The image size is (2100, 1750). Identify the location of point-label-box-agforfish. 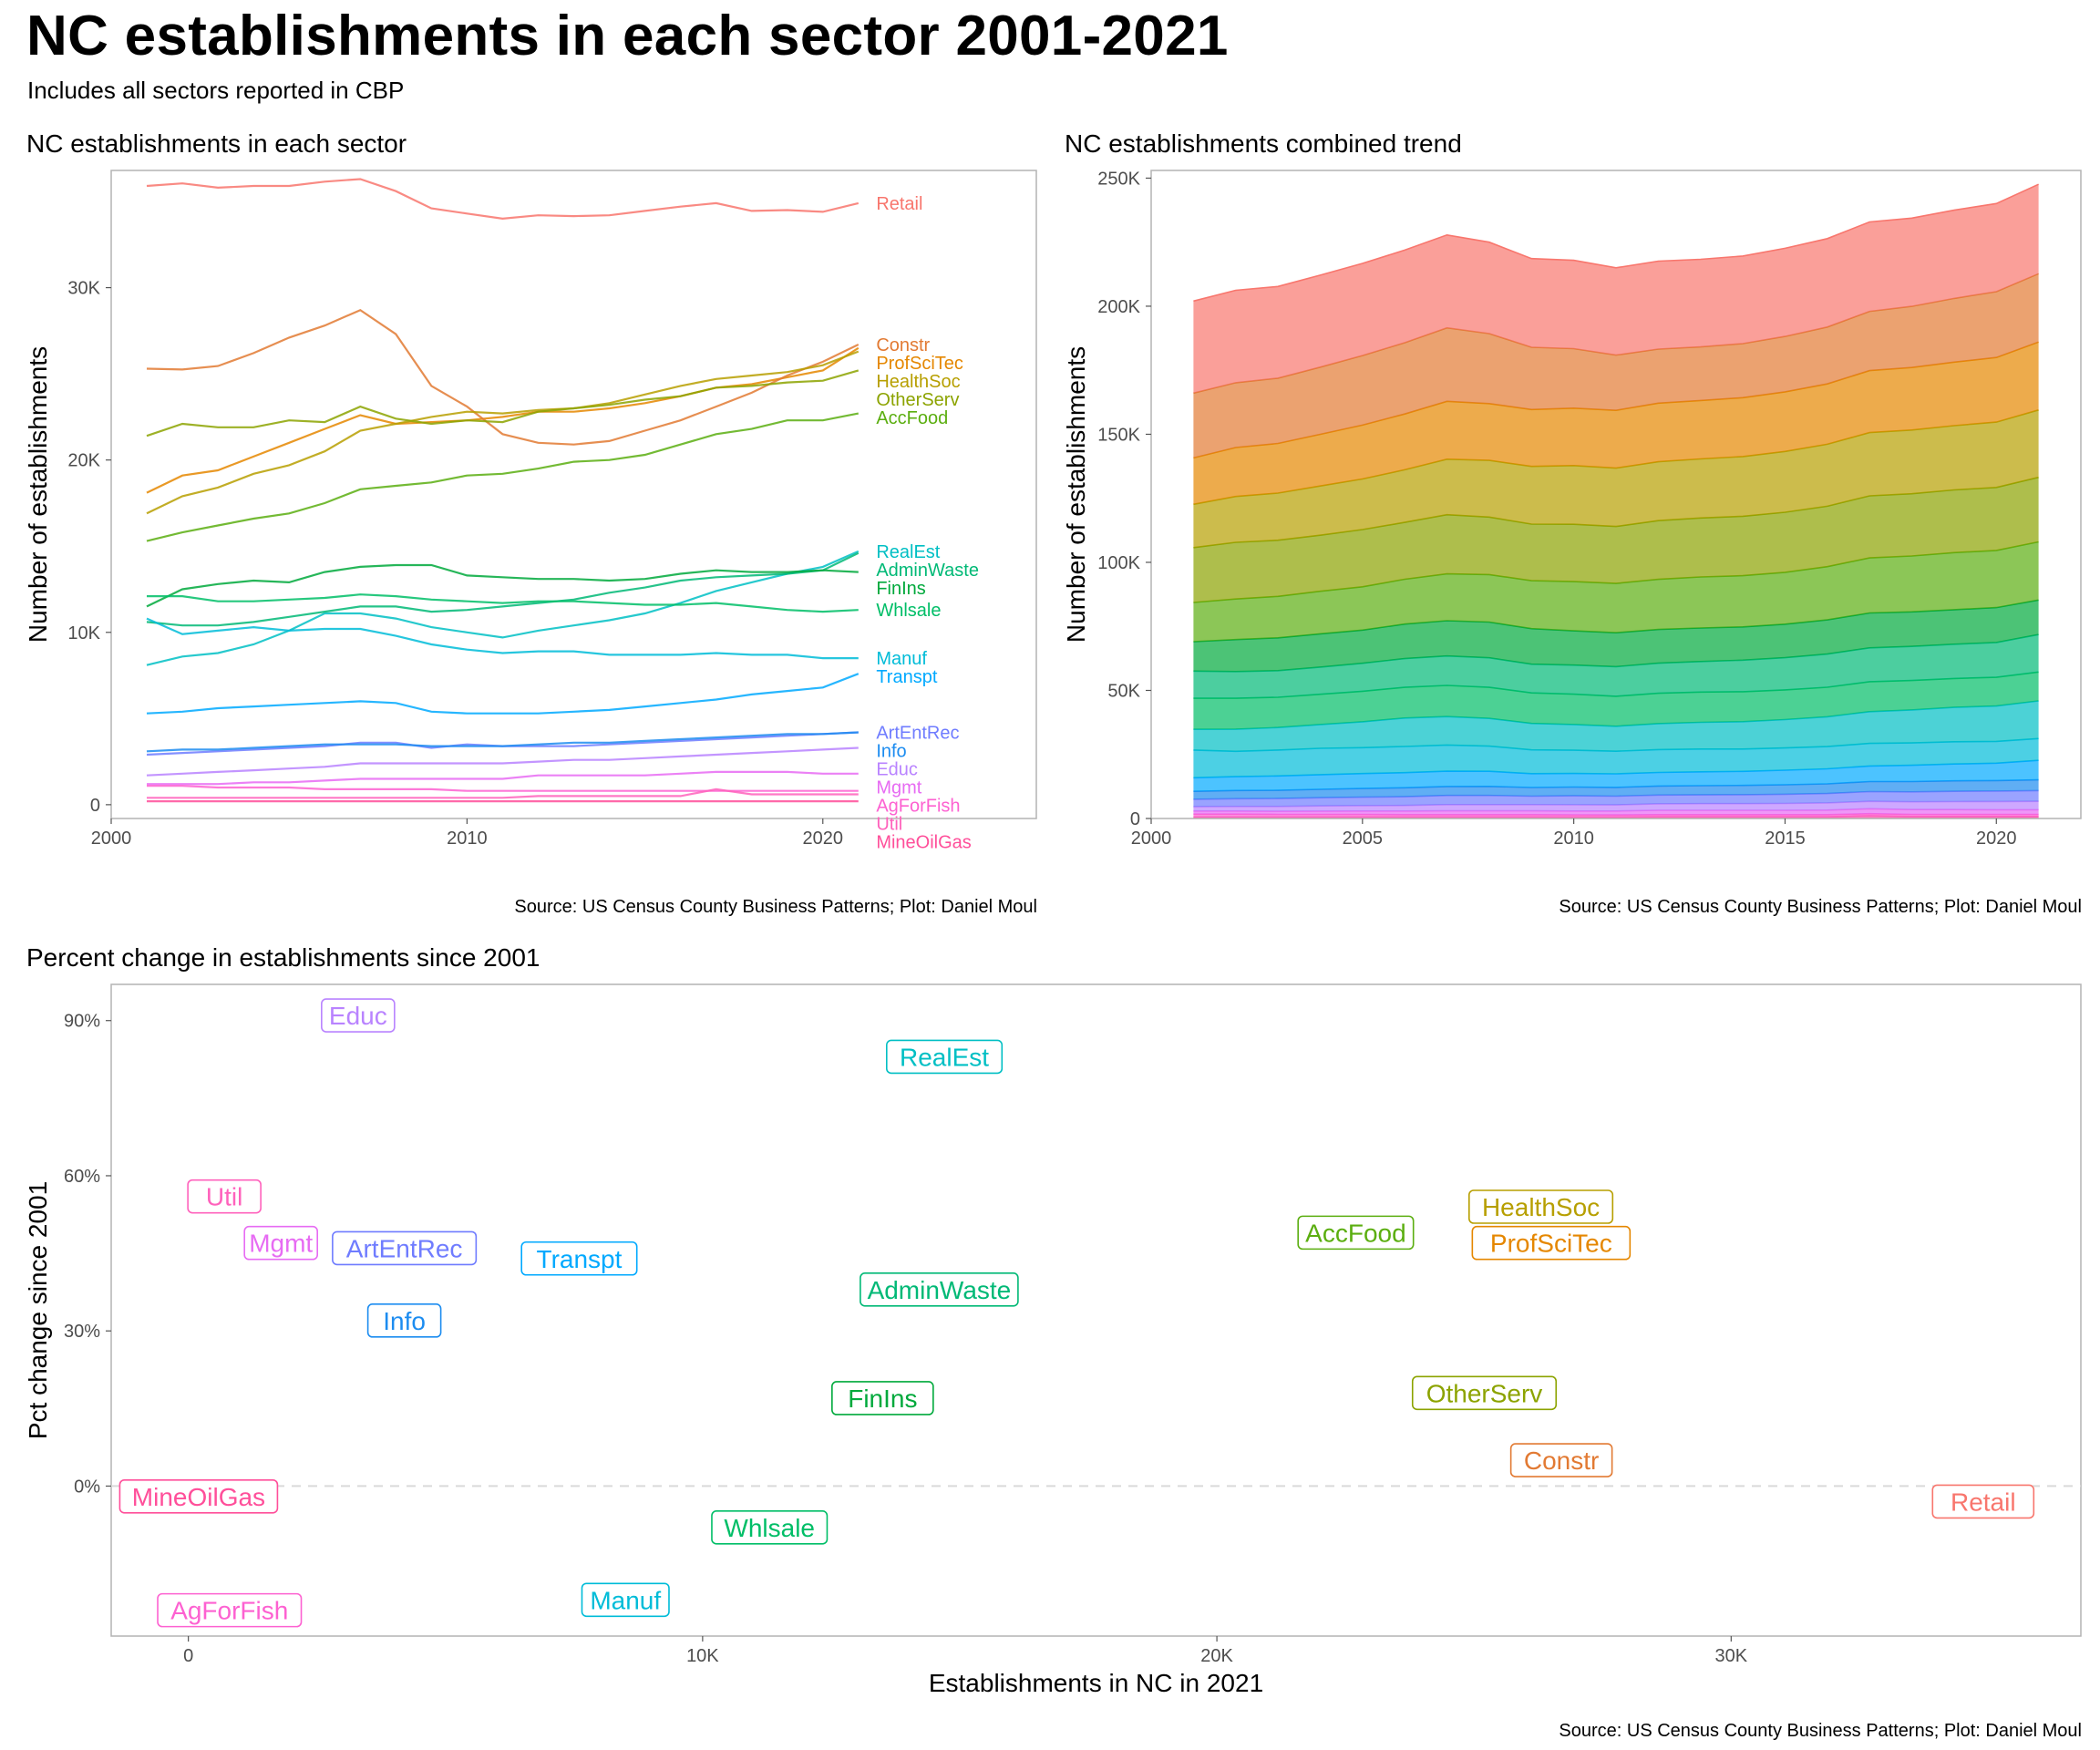
(230, 1610).